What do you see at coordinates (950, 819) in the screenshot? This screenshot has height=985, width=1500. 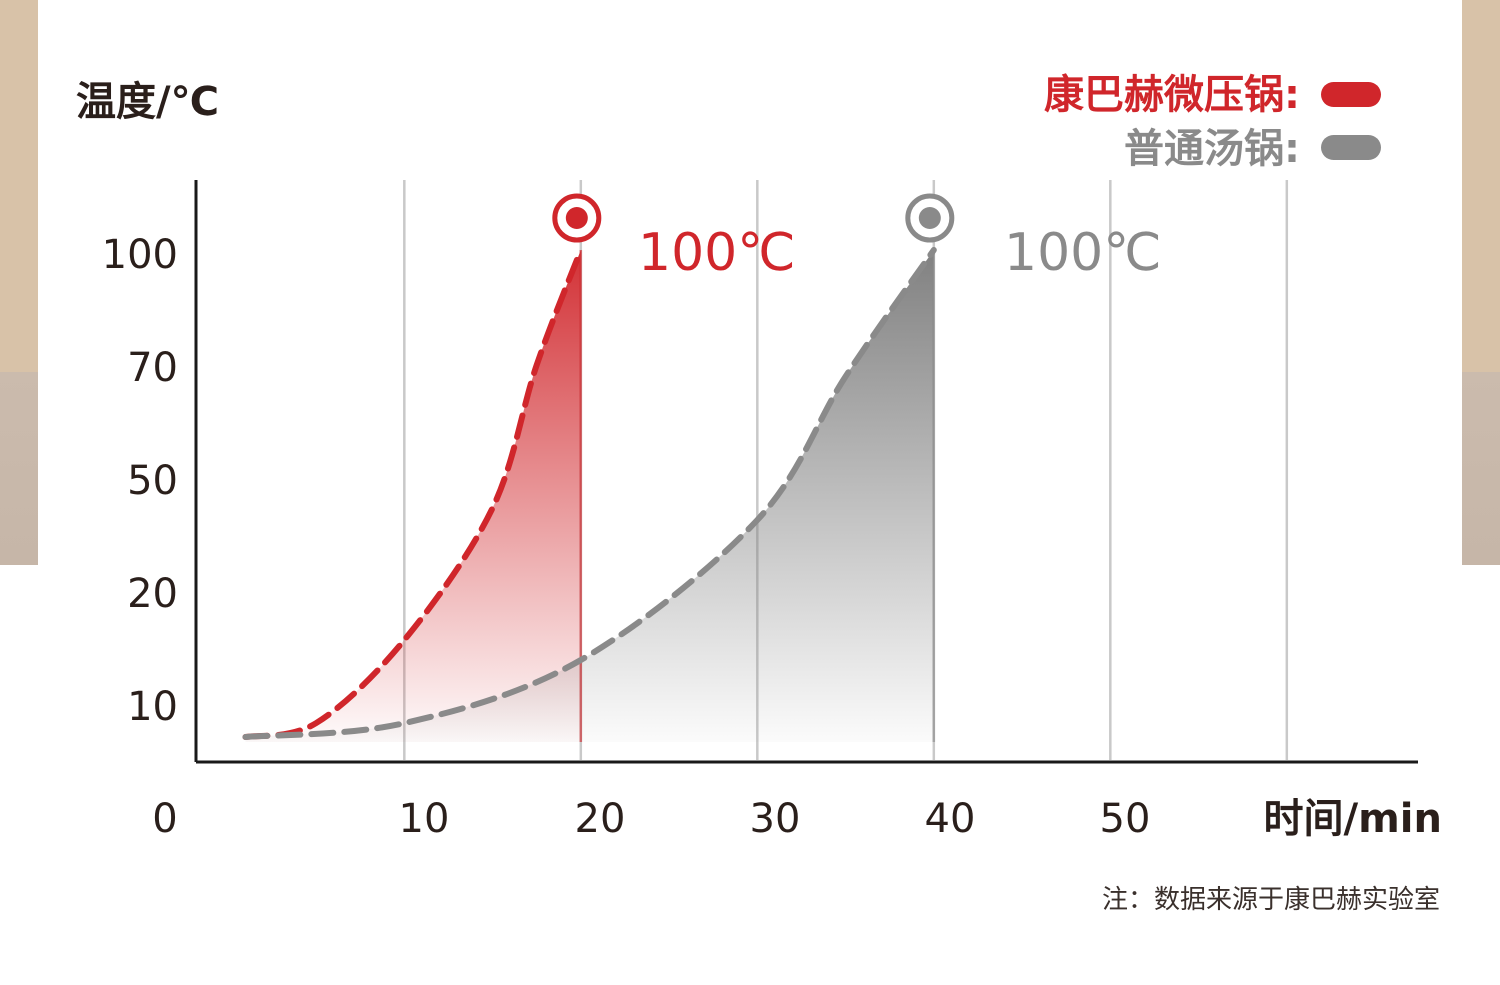 I see `x-tick-label: 40` at bounding box center [950, 819].